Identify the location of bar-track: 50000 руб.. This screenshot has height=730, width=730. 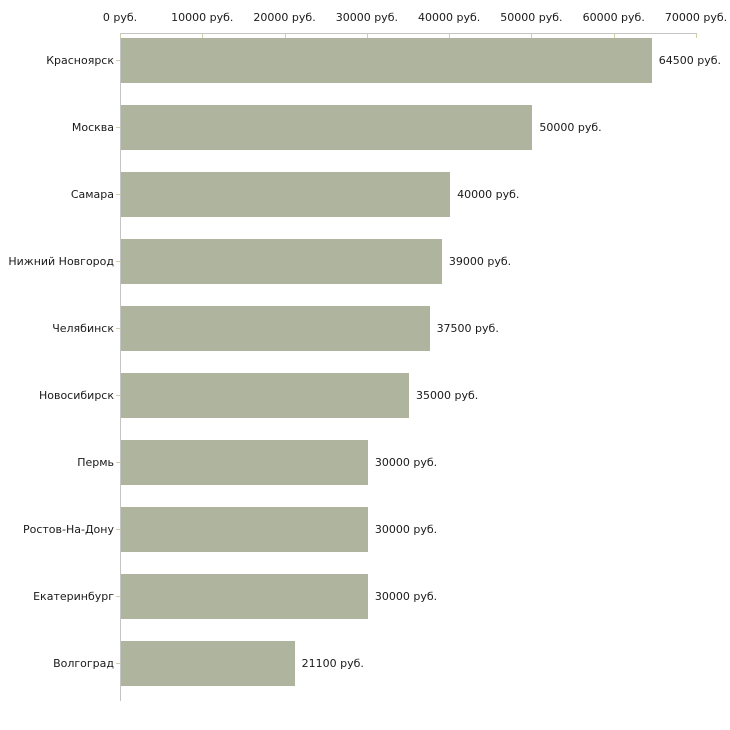
(409, 127).